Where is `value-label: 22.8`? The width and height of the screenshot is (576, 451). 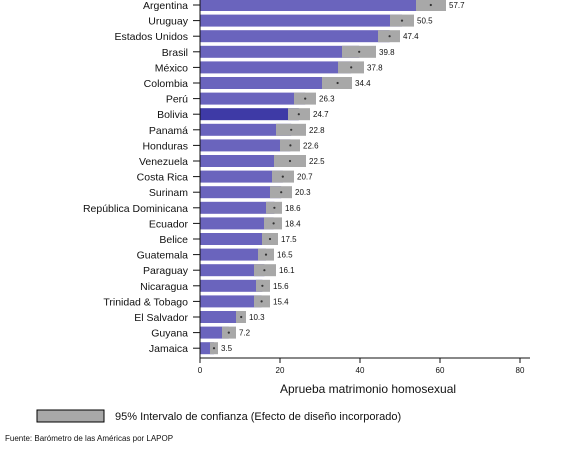 value-label: 22.8 is located at coordinates (317, 130).